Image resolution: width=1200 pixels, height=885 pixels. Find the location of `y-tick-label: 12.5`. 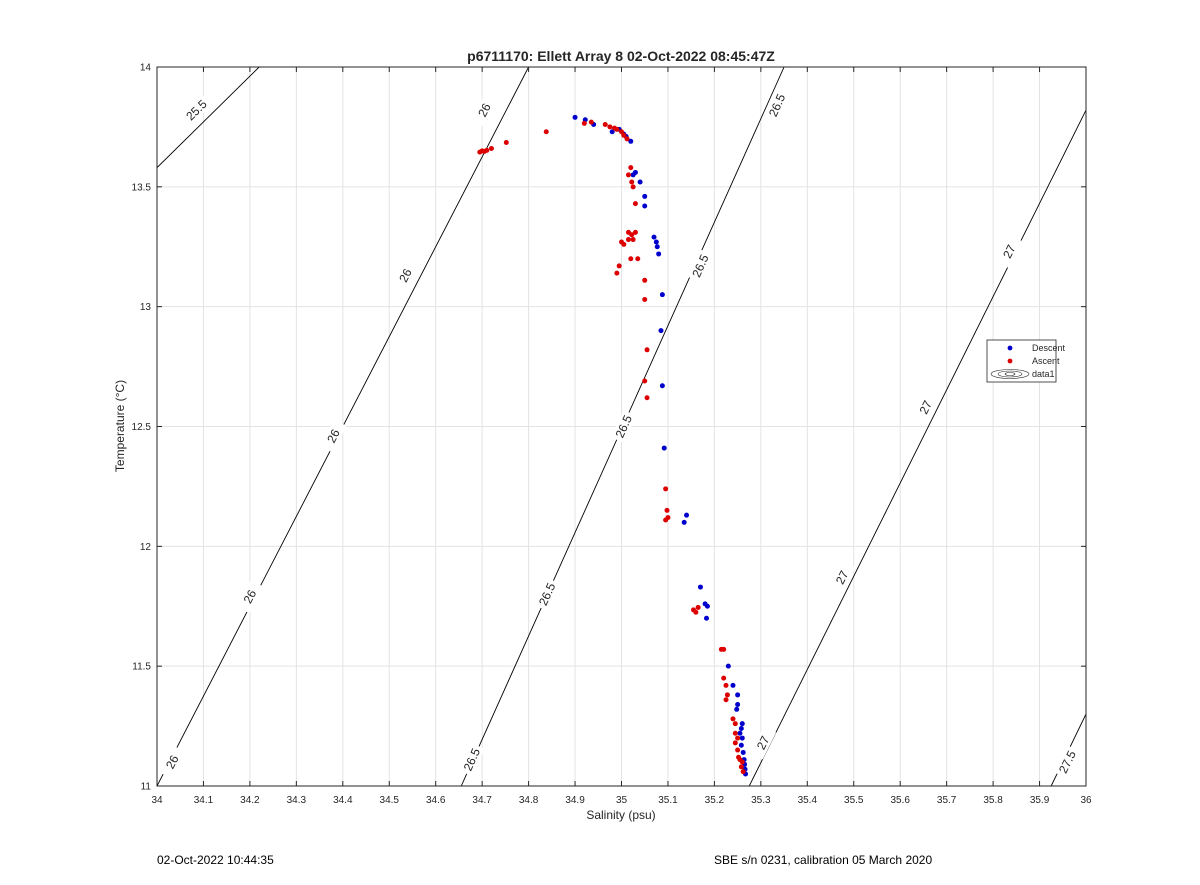

y-tick-label: 12.5 is located at coordinates (142, 427).